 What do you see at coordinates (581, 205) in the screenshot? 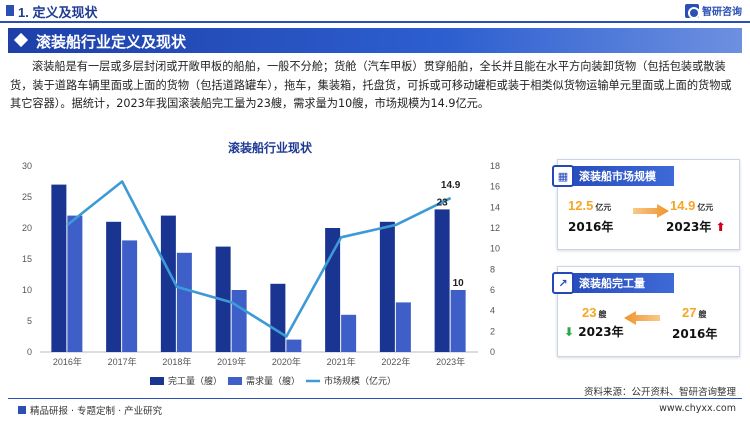
I see `market-from-value: 12.5` at bounding box center [581, 205].